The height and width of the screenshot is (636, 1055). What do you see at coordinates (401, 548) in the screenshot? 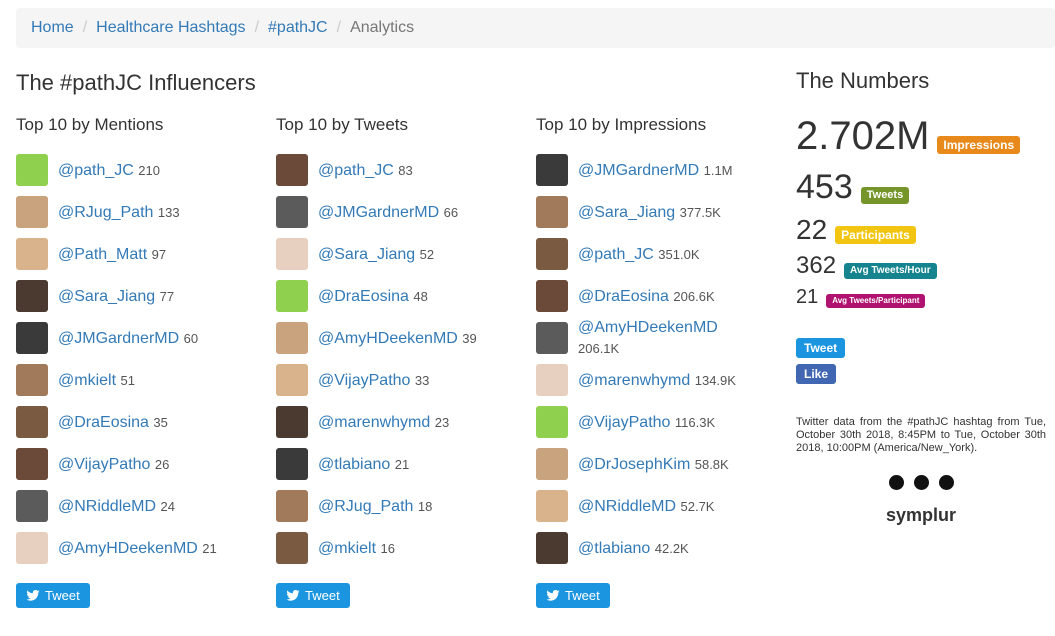
I see `influencer-row: @mkielt 16` at bounding box center [401, 548].